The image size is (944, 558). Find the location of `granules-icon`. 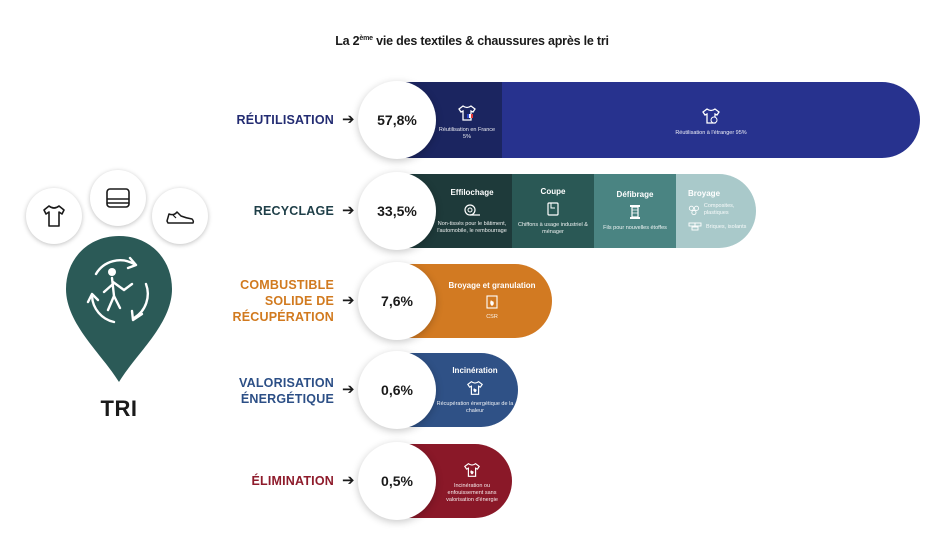

granules-icon is located at coordinates (694, 210).